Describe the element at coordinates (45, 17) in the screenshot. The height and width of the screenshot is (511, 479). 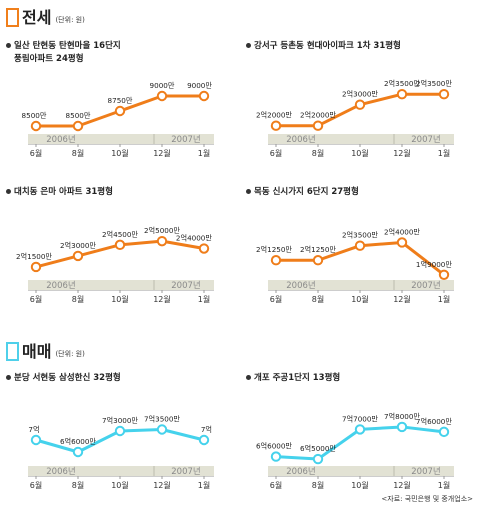
I see `section-header-jeonse: 전세 (단위: 원)` at that location.